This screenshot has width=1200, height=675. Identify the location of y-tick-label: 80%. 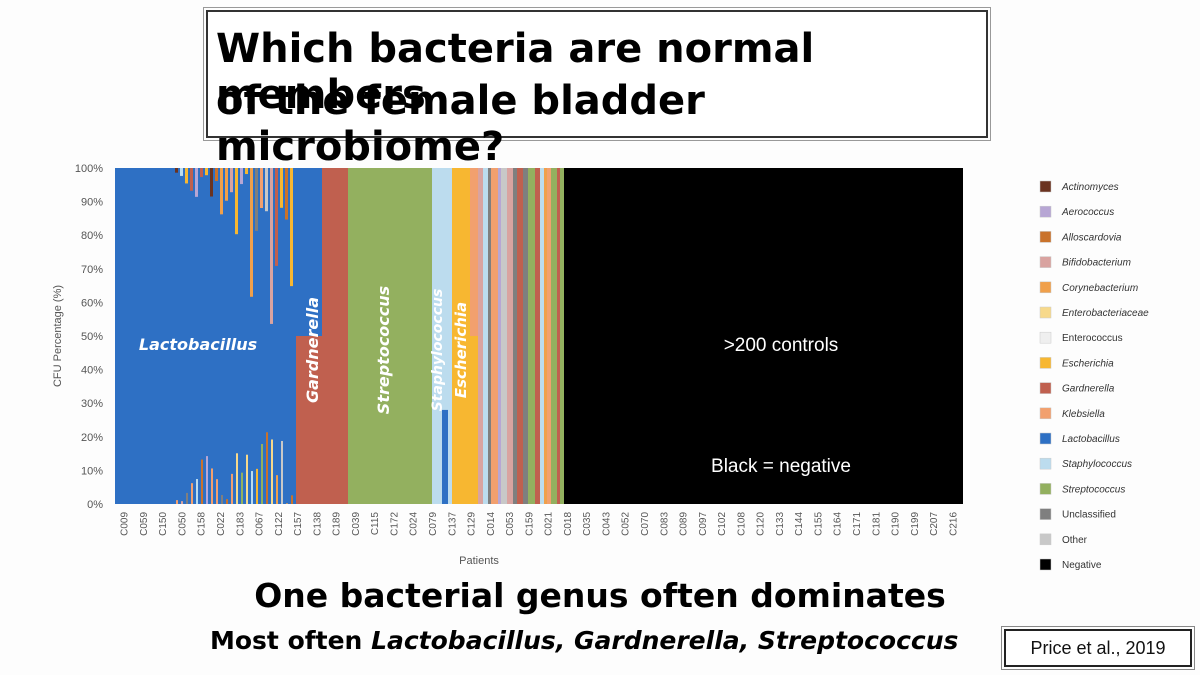
(92, 236).